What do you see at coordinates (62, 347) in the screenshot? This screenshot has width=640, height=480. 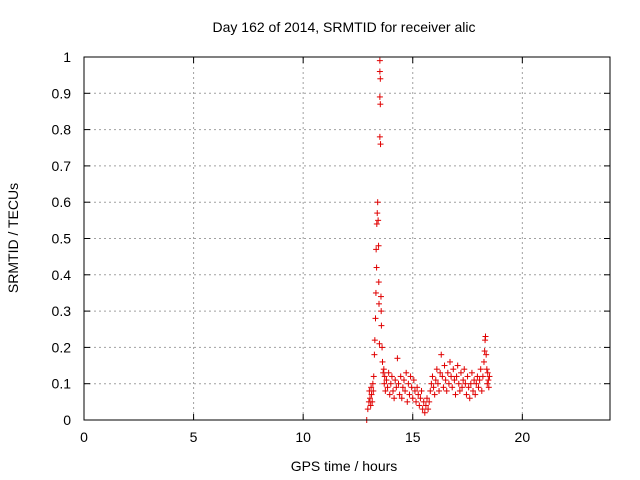 I see `y-tick-label: 0.2` at bounding box center [62, 347].